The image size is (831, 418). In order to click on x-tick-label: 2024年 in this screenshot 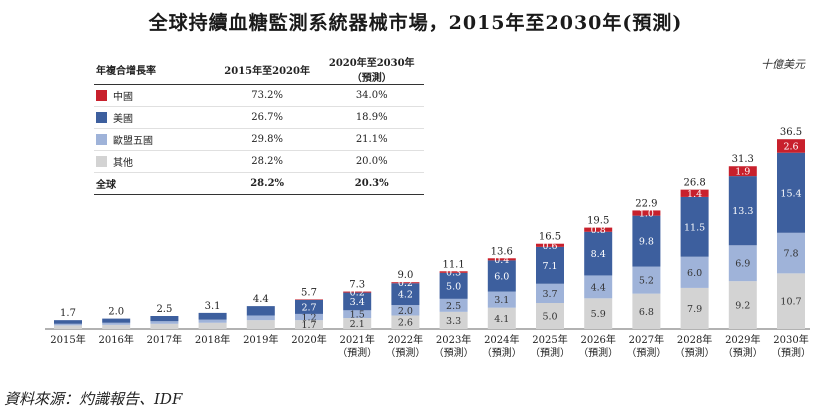, I will do `click(501, 339)`.